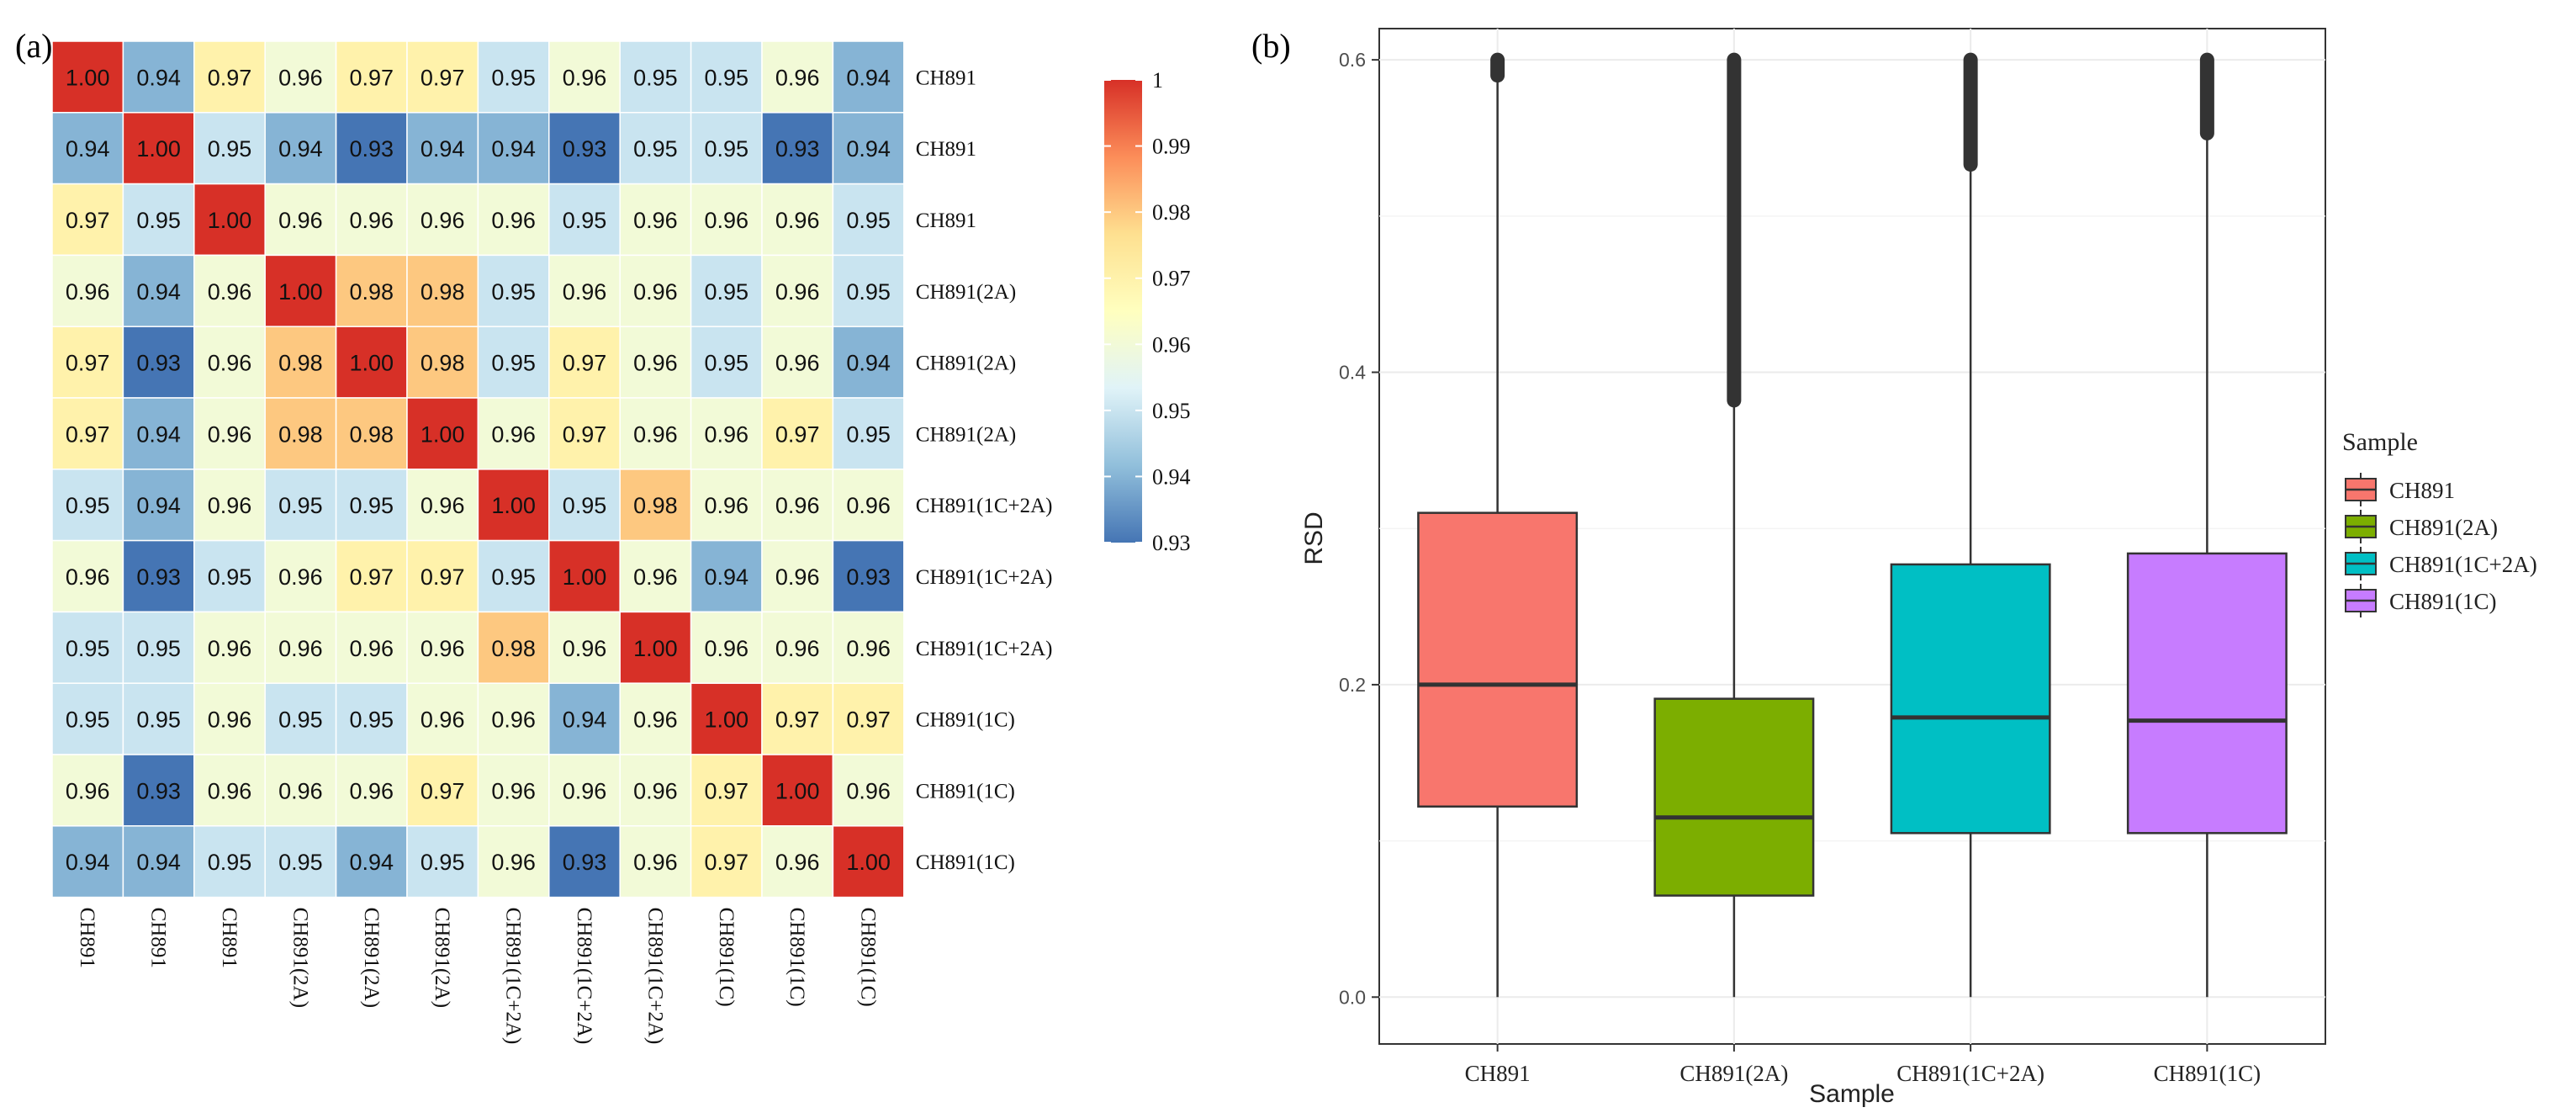 The height and width of the screenshot is (1118, 2576). I want to click on heatmap-cell-r11-c1, so click(158, 862).